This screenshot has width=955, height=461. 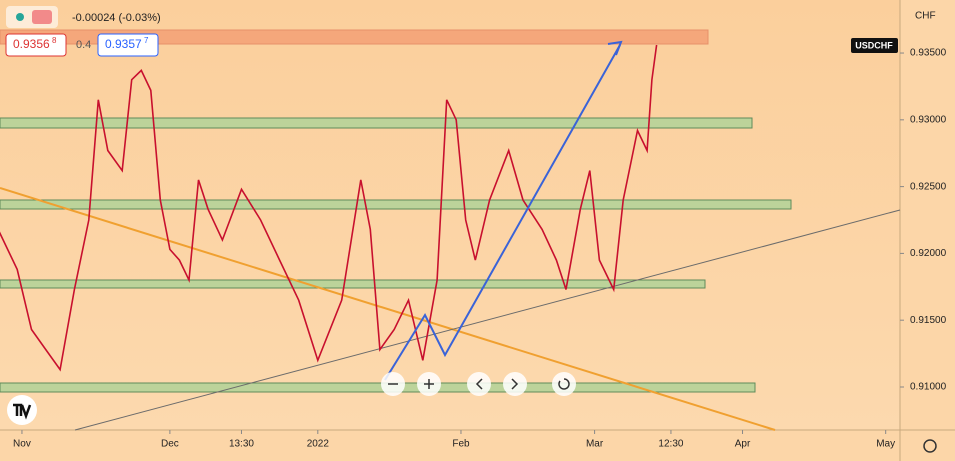 What do you see at coordinates (595, 444) in the screenshot?
I see `x-tick-label: Mar` at bounding box center [595, 444].